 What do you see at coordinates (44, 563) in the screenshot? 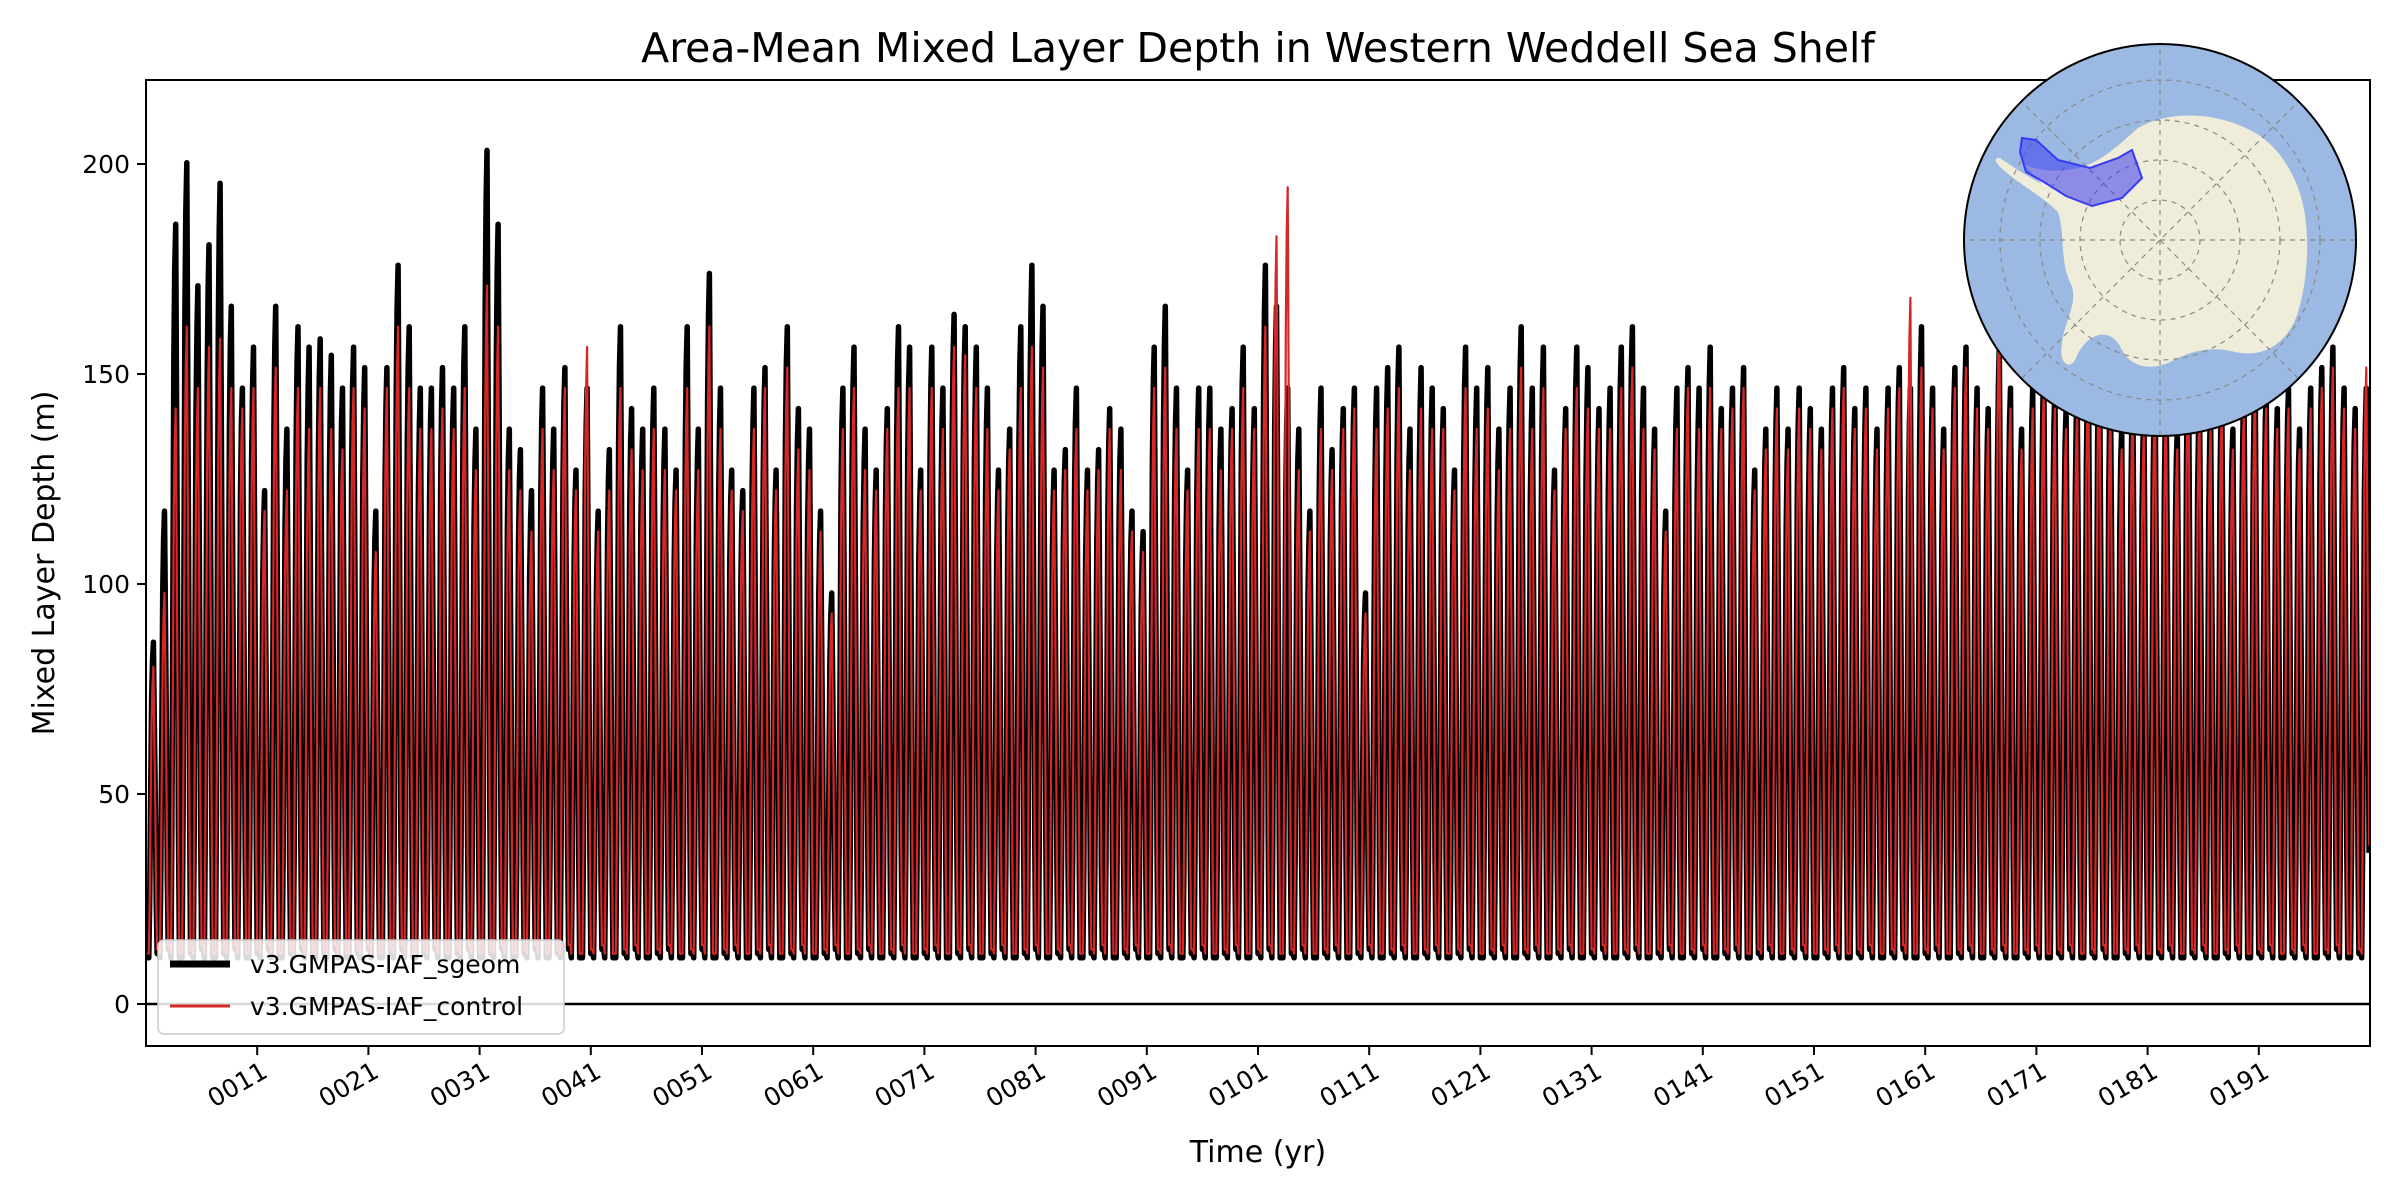
I see `y-axis-label: Mixed Layer Depth (m)` at bounding box center [44, 563].